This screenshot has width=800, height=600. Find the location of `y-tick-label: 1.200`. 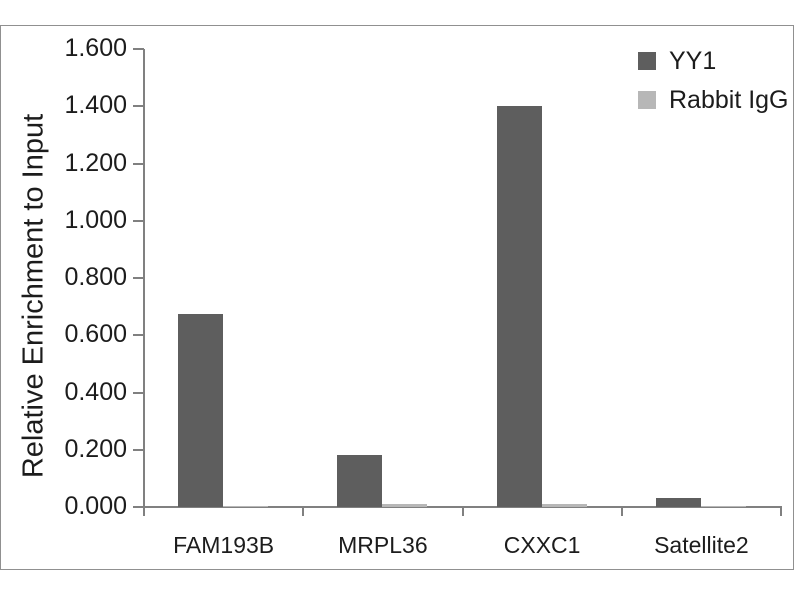

y-tick-label: 1.200 is located at coordinates (95, 162).